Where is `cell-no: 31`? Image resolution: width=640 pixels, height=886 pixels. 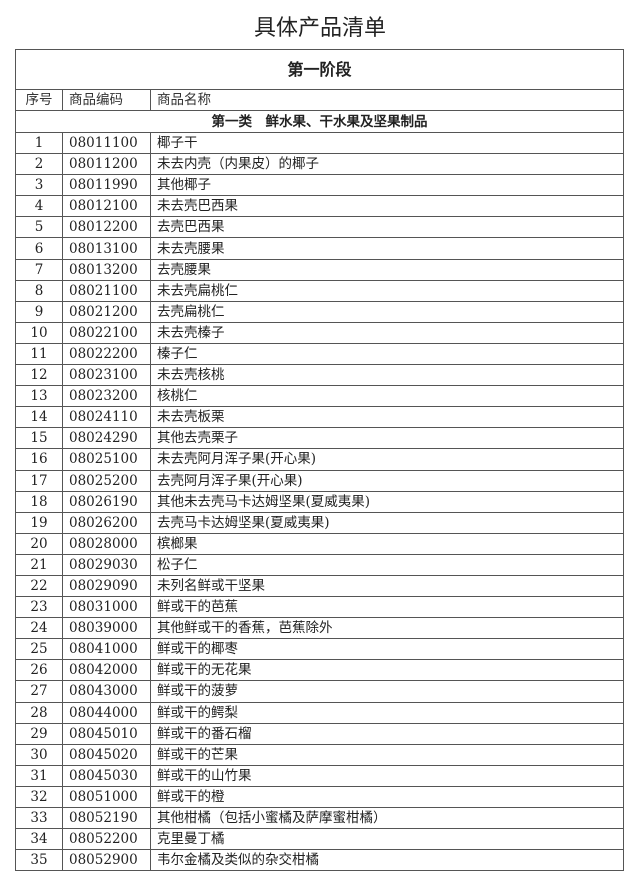
cell-no: 31 is located at coordinates (39, 775).